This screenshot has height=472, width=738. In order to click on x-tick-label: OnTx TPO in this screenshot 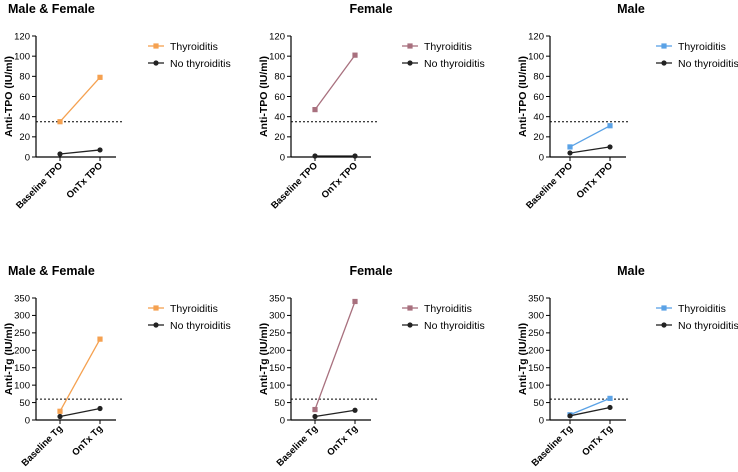, I will do `click(339, 180)`.